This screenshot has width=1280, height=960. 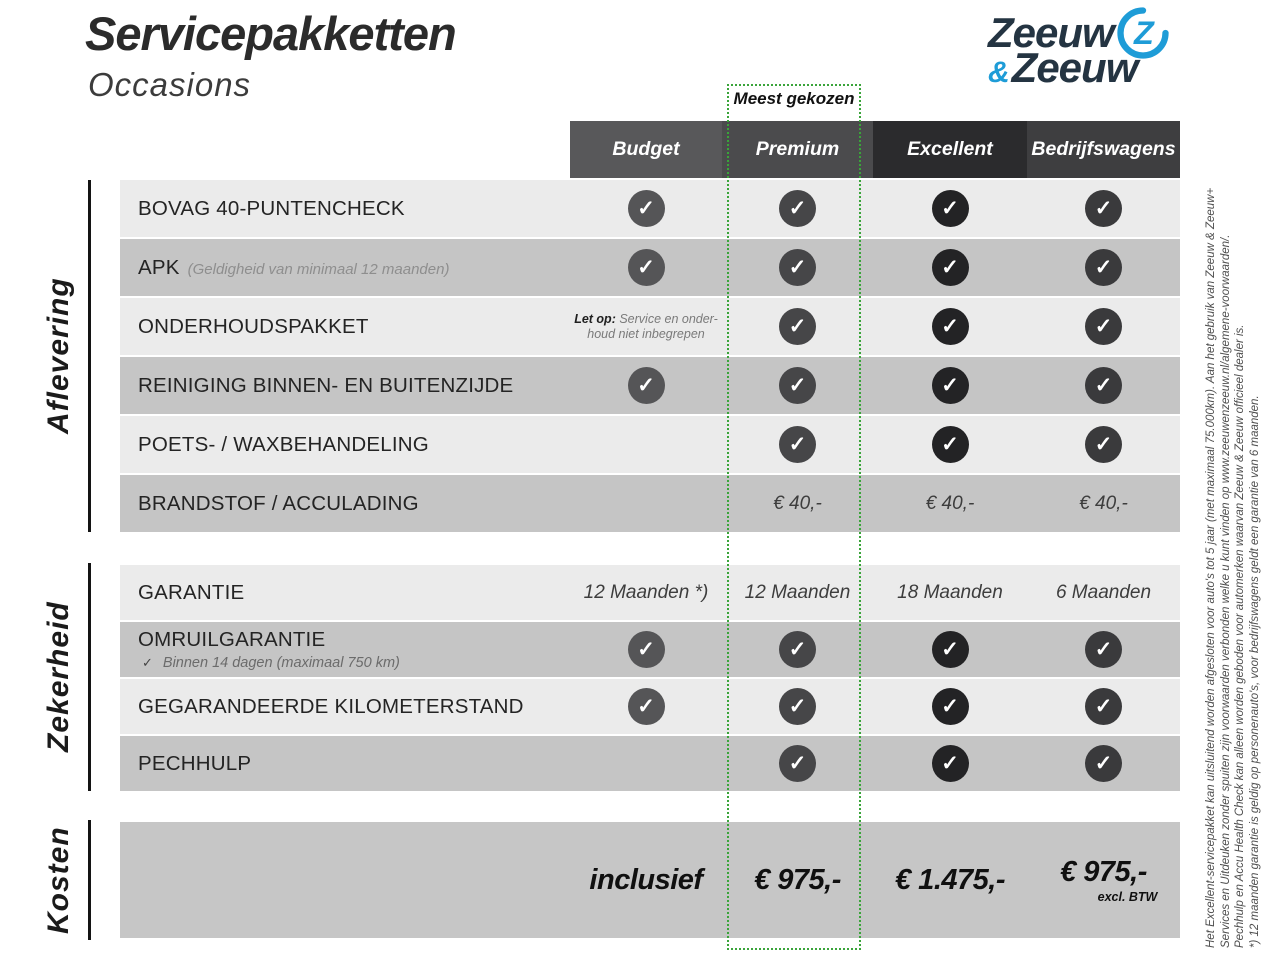 What do you see at coordinates (797, 149) in the screenshot?
I see `column-header-premium: Premium` at bounding box center [797, 149].